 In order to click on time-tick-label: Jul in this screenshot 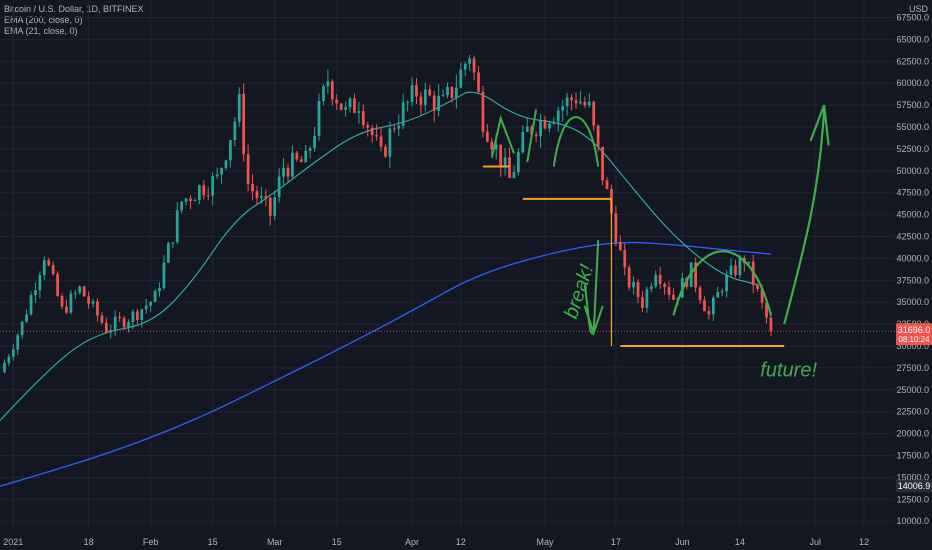, I will do `click(815, 542)`.